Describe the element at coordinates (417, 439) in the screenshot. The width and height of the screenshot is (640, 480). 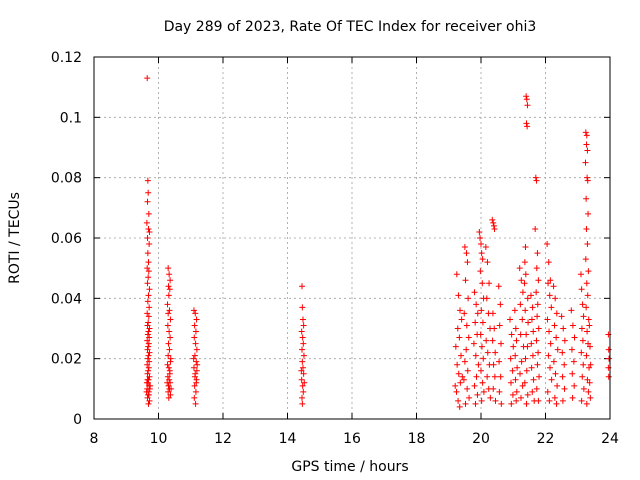
I see `x-tick-label: 18` at that location.